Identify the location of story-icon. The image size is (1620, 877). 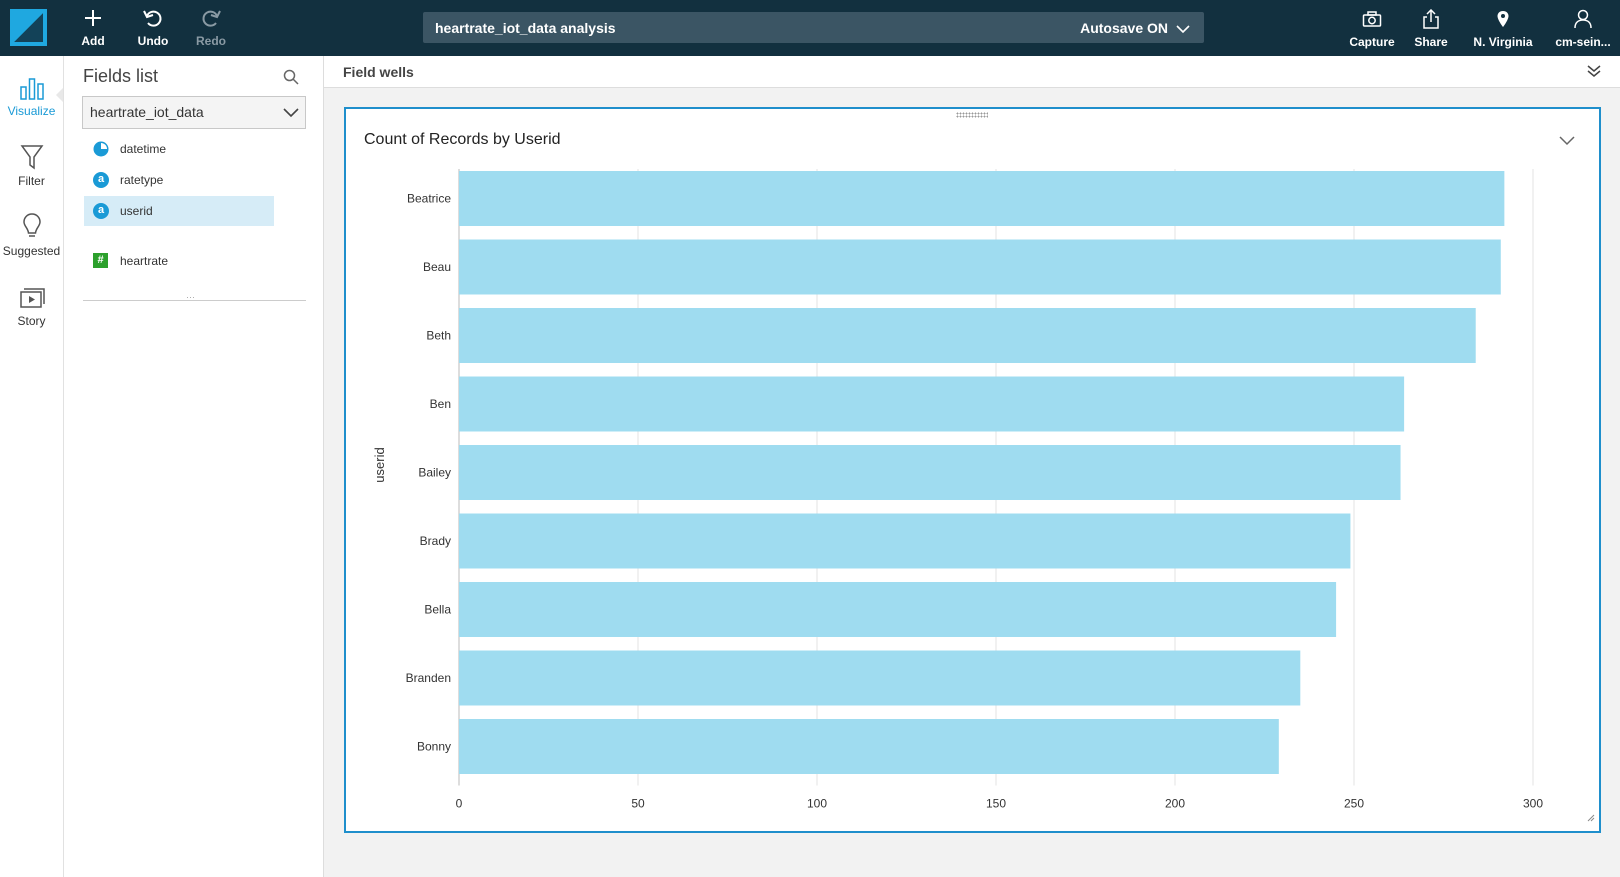
(31, 294).